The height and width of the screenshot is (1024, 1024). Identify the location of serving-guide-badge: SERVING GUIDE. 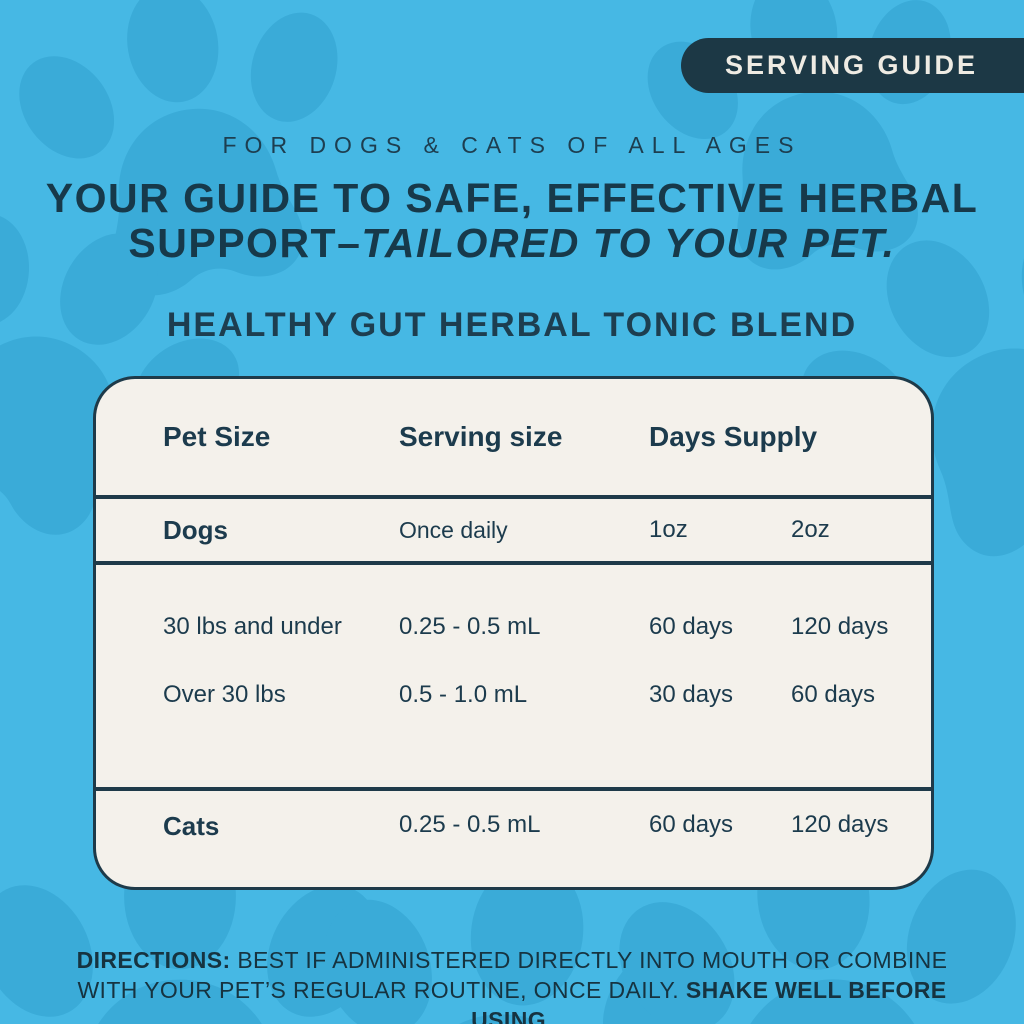
(852, 65).